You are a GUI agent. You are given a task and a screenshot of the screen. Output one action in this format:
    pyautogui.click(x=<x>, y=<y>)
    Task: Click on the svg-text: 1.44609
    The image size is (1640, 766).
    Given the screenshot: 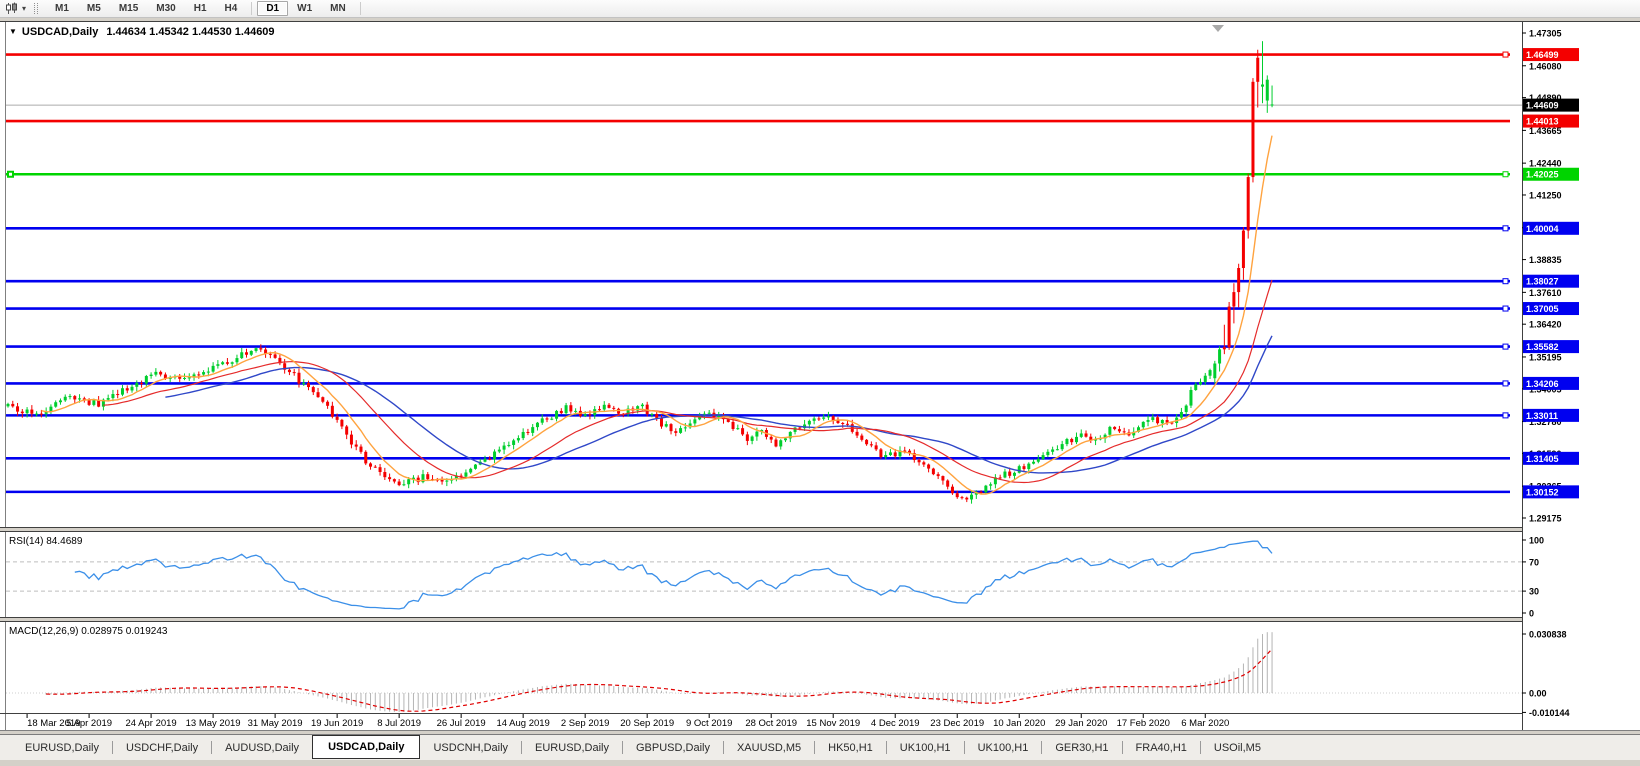 What is the action you would take?
    pyautogui.click(x=1542, y=106)
    